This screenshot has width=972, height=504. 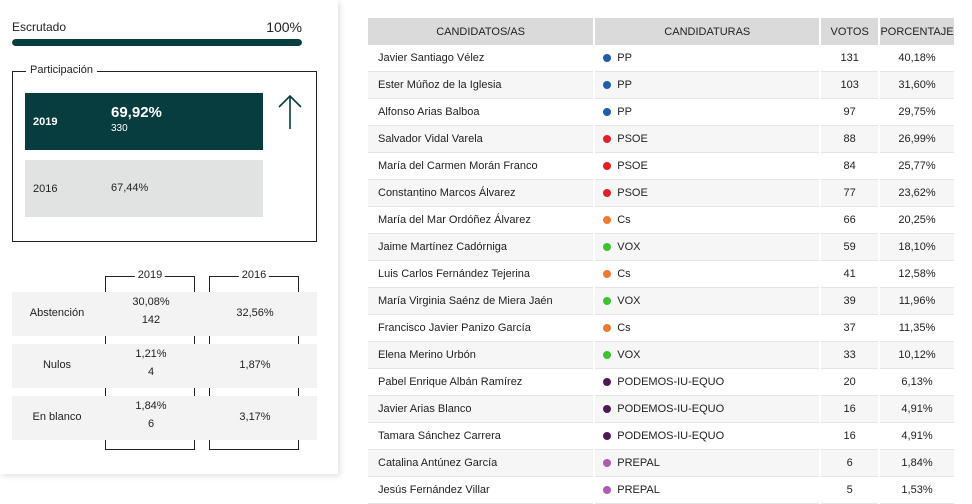 What do you see at coordinates (850, 490) in the screenshot?
I see `votes-cell: 5` at bounding box center [850, 490].